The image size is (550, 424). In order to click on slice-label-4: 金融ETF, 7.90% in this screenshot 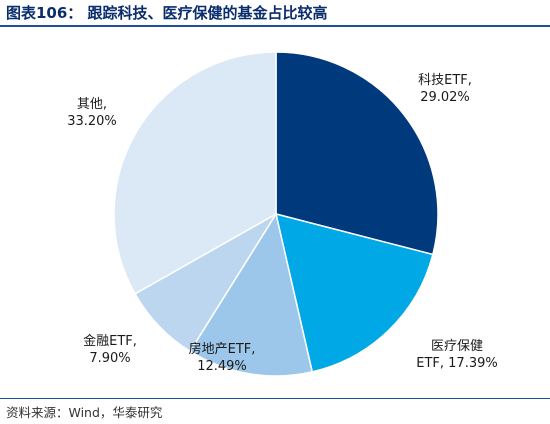, I will do `click(110, 349)`.